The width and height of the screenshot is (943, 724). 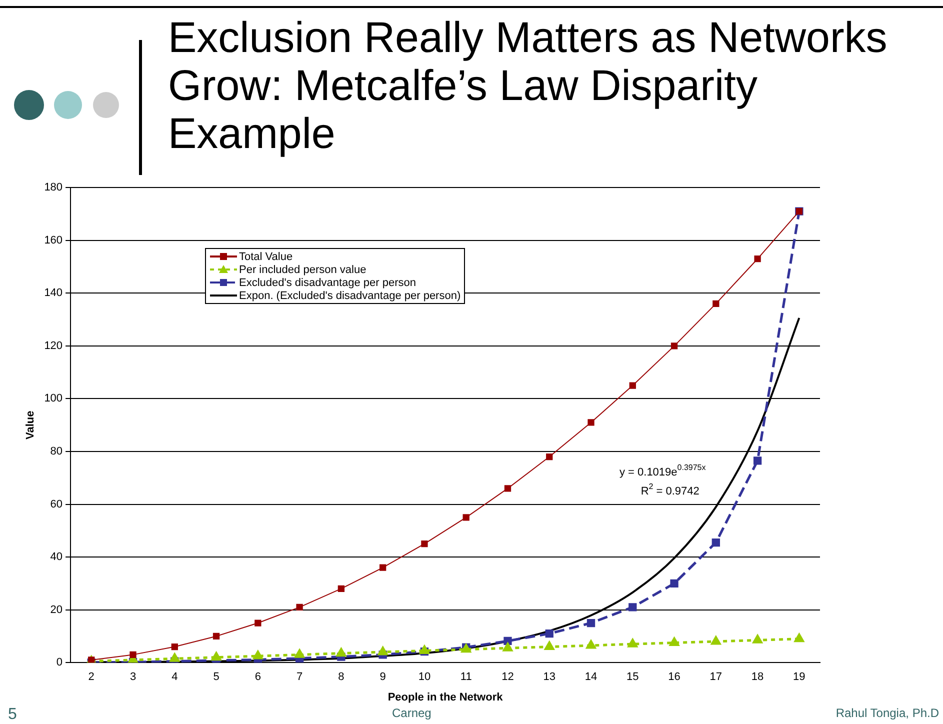 What do you see at coordinates (266, 256) in the screenshot?
I see `legend-label: Total Value` at bounding box center [266, 256].